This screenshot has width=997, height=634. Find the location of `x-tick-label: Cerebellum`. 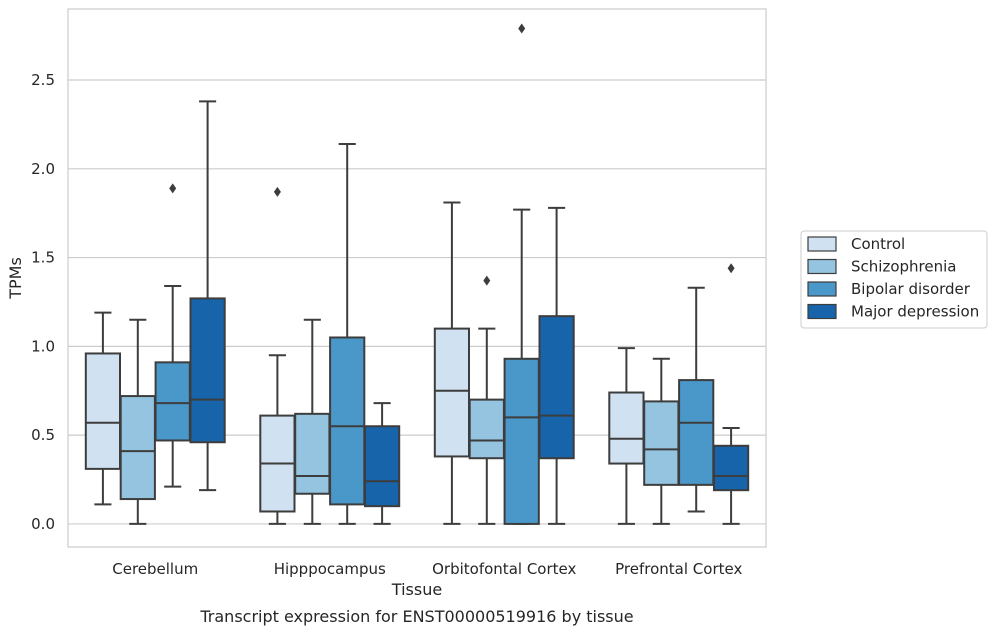

x-tick-label: Cerebellum is located at coordinates (155, 569).